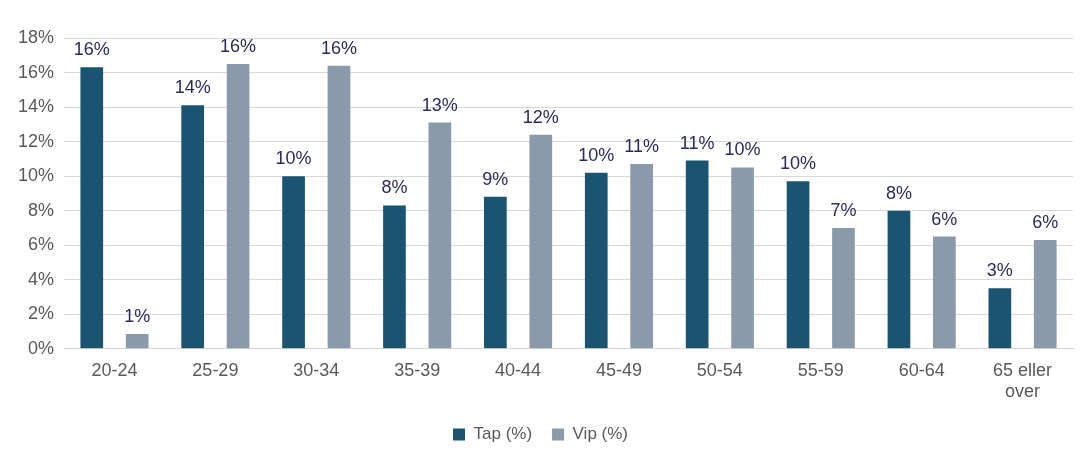 This screenshot has height=461, width=1091. What do you see at coordinates (36, 106) in the screenshot?
I see `y-tick-label: 14%` at bounding box center [36, 106].